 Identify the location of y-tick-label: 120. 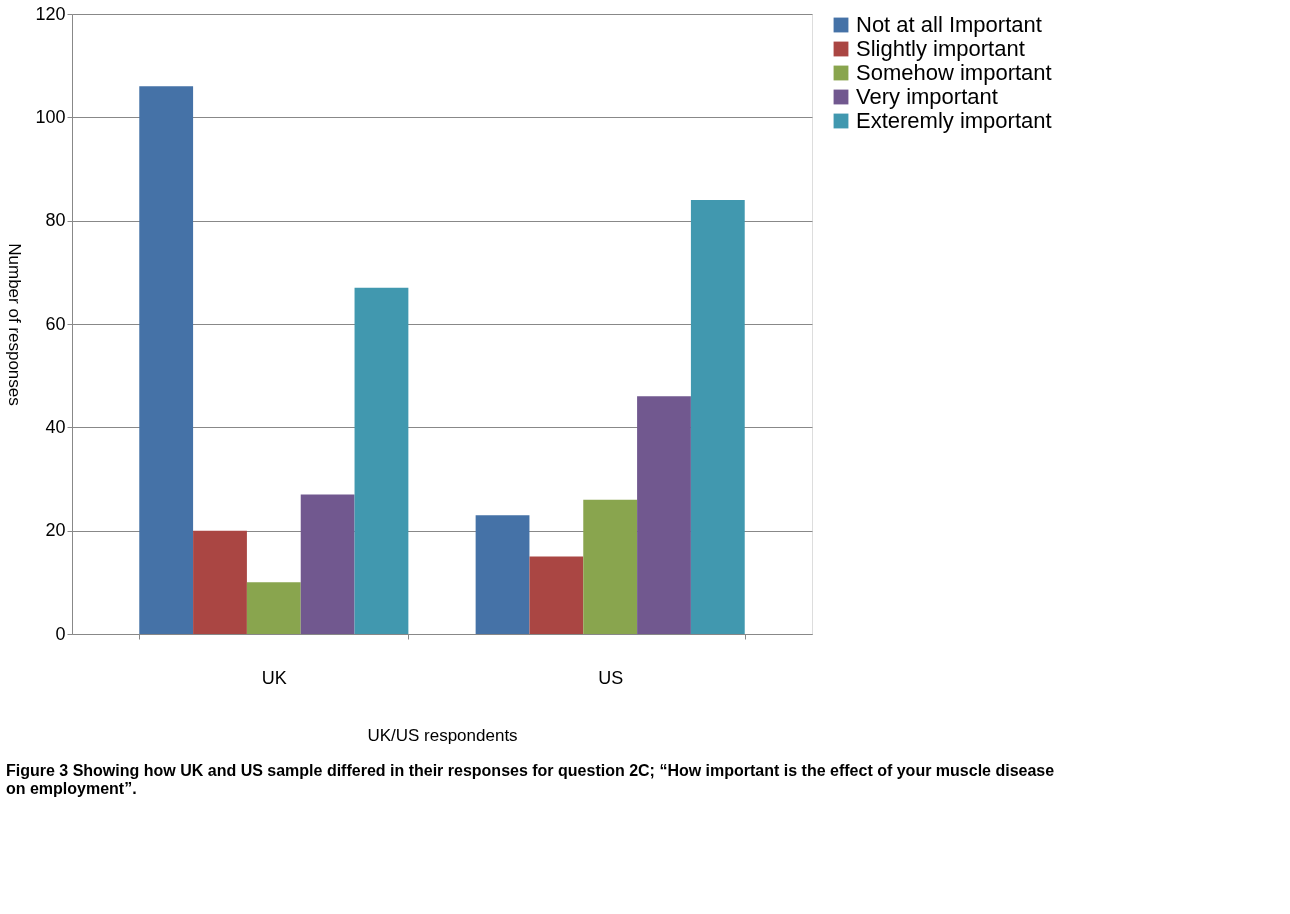
(50, 13).